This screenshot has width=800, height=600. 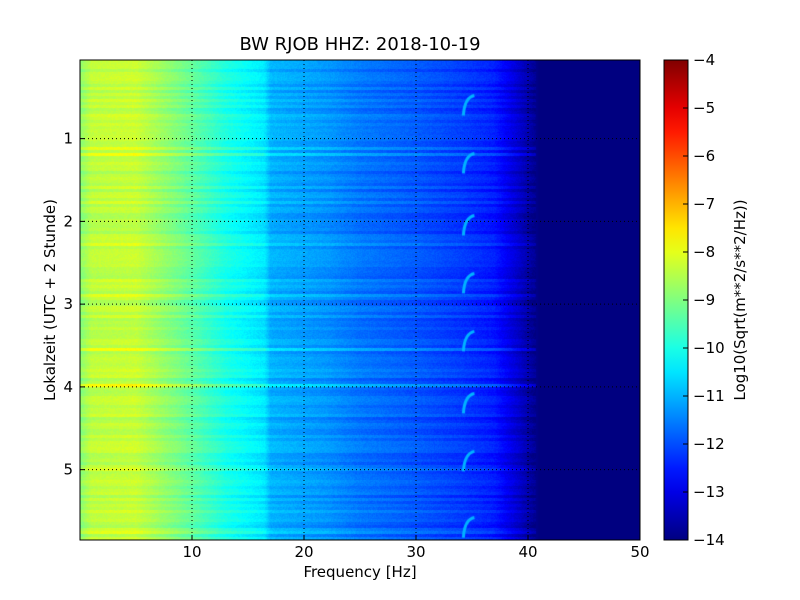 I want to click on colorbar-tick-label: −13, so click(x=709, y=492).